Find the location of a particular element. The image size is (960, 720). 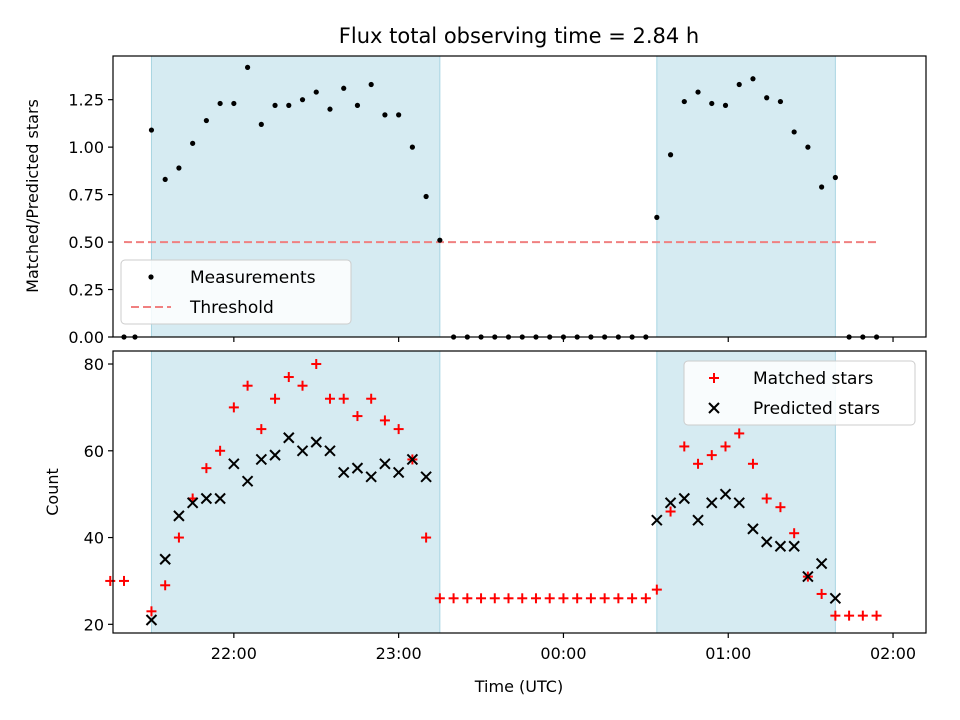

top-legend: Measurements Threshold is located at coordinates (236, 292).